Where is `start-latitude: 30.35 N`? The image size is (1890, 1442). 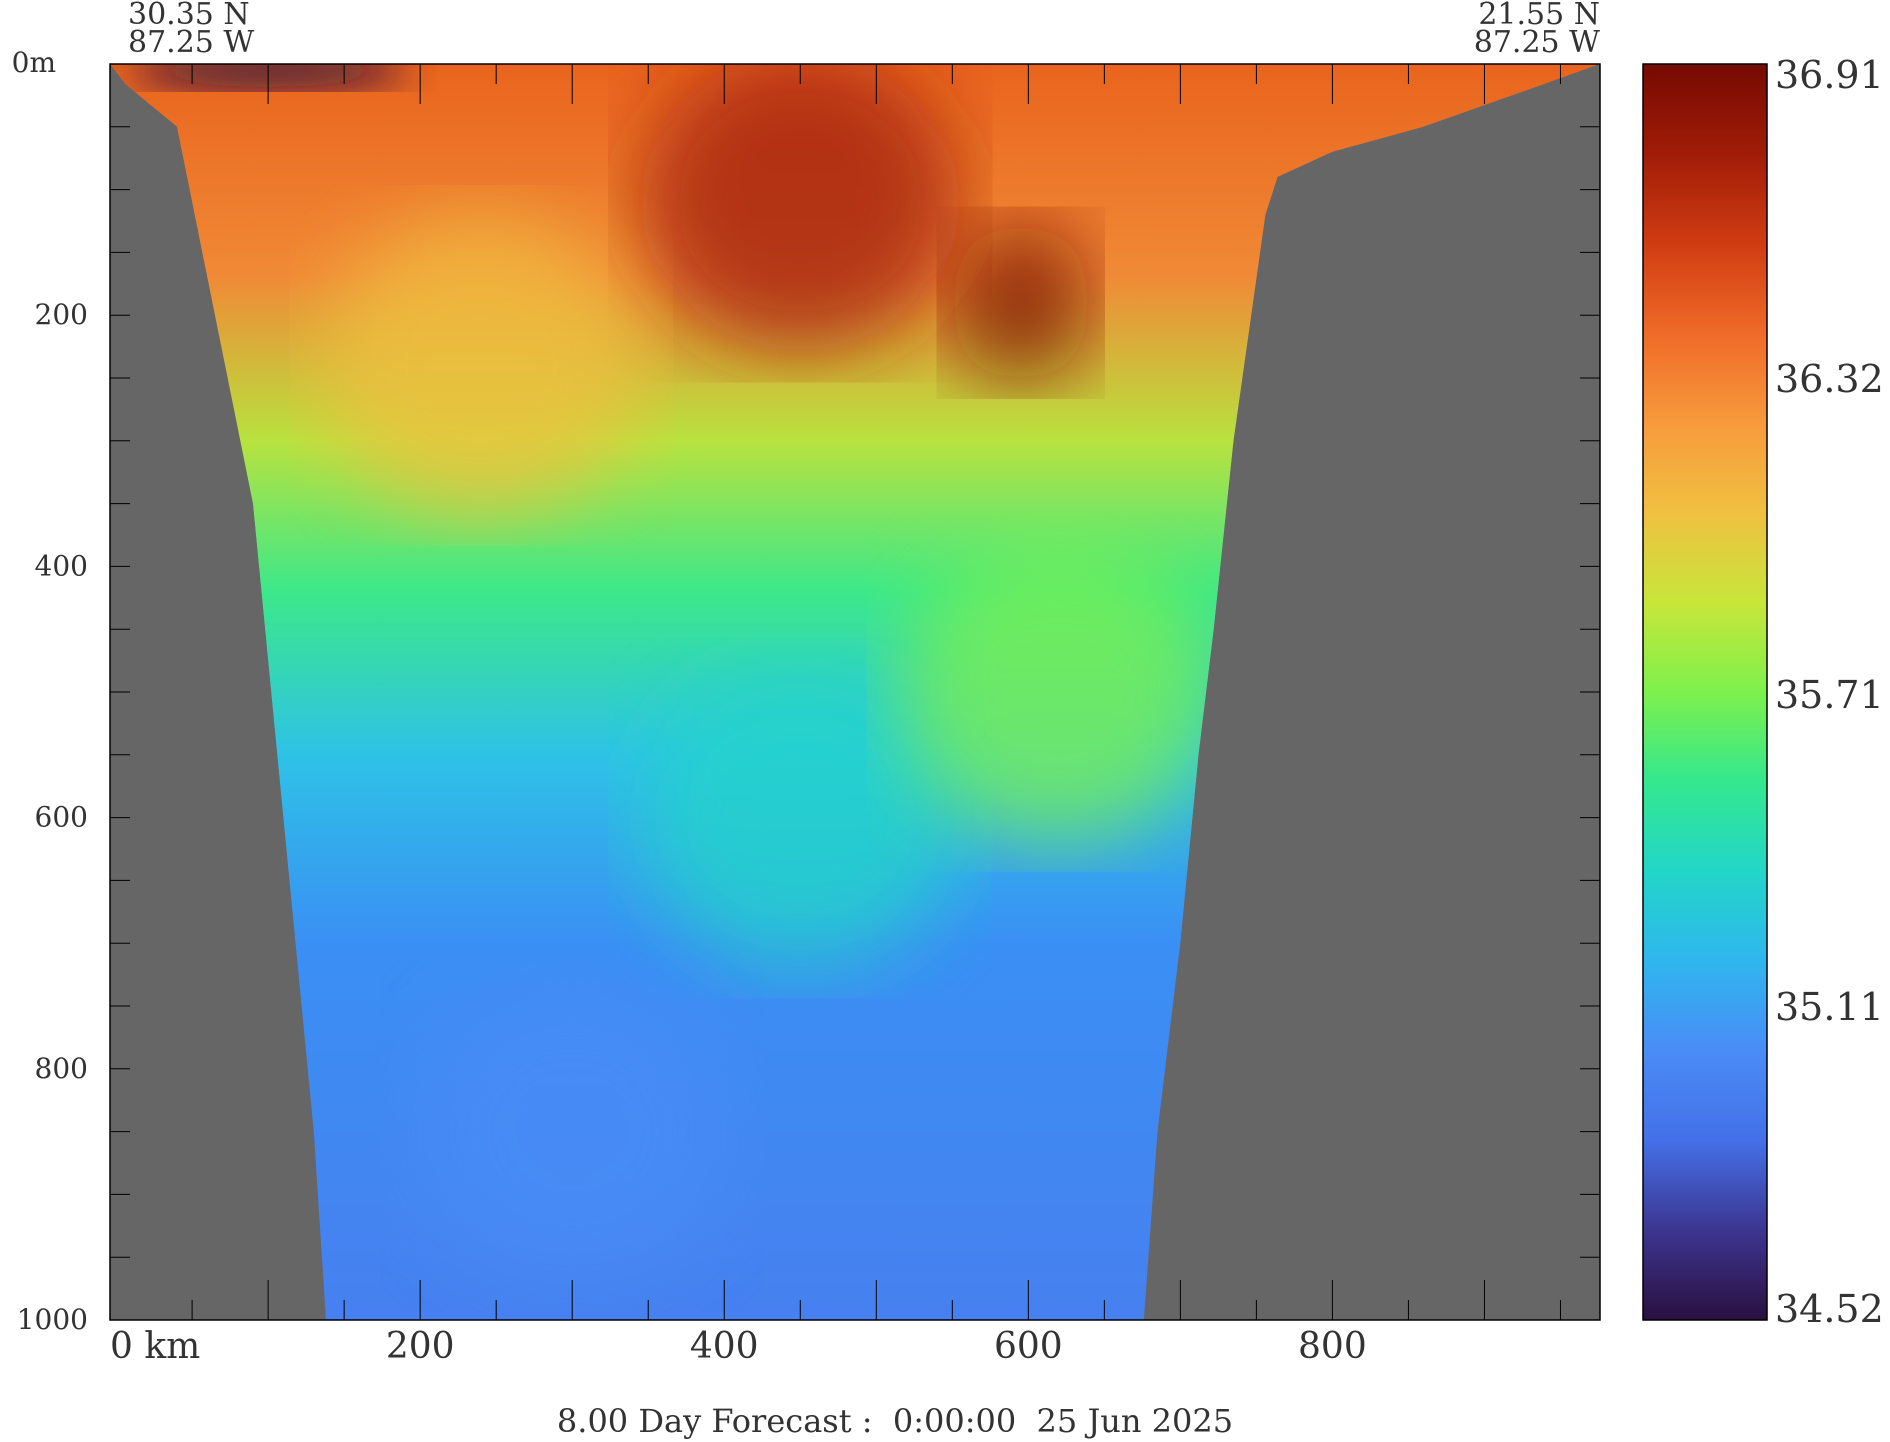 start-latitude: 30.35 N is located at coordinates (189, 16).